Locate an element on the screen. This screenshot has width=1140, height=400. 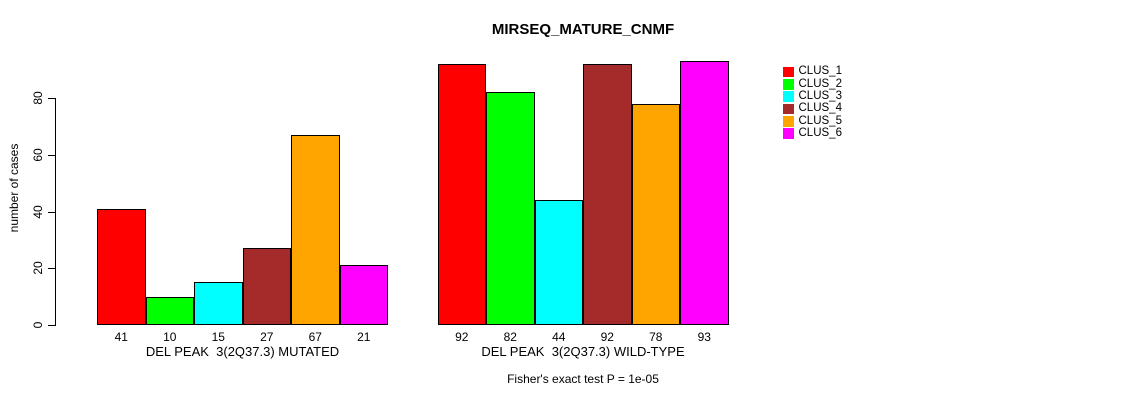
bar-clus_6-group1 is located at coordinates (363, 295).